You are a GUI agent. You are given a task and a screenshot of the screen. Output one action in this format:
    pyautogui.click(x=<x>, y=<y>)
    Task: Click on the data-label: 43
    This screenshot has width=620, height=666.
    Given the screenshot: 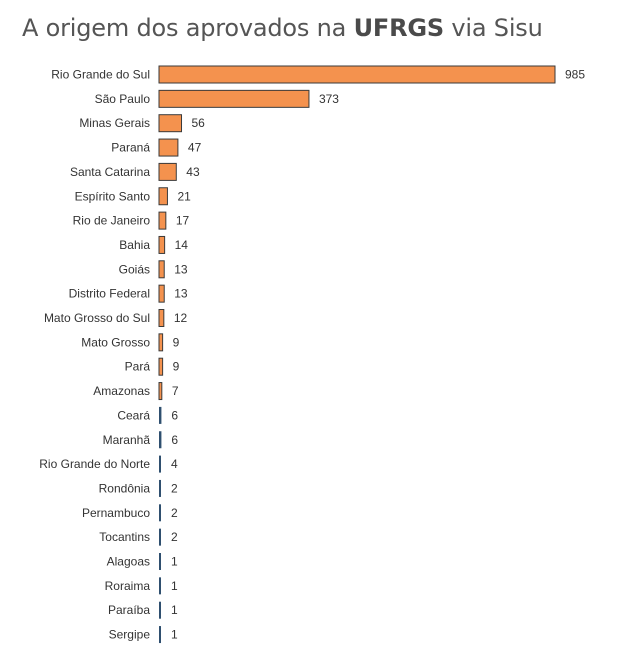 What is the action you would take?
    pyautogui.click(x=193, y=172)
    